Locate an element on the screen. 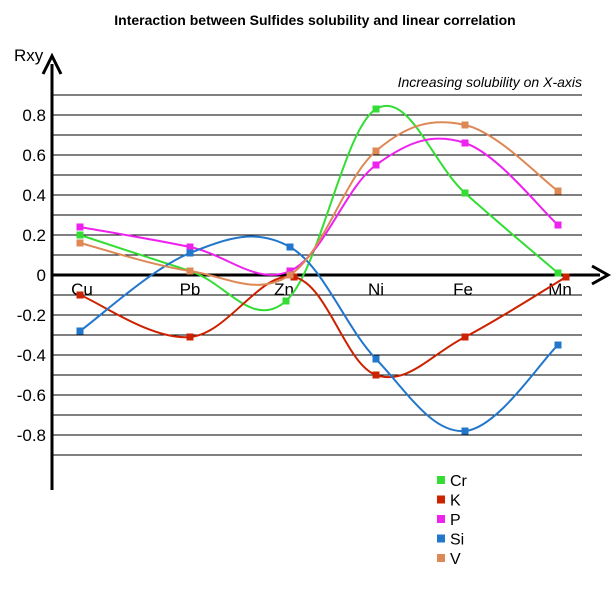 The height and width of the screenshot is (604, 614). y-tick-labels: 0.8 0.6 0.4 0.2 0 -0.2 -0.4 -0.6 -0.8 is located at coordinates (31, 275).